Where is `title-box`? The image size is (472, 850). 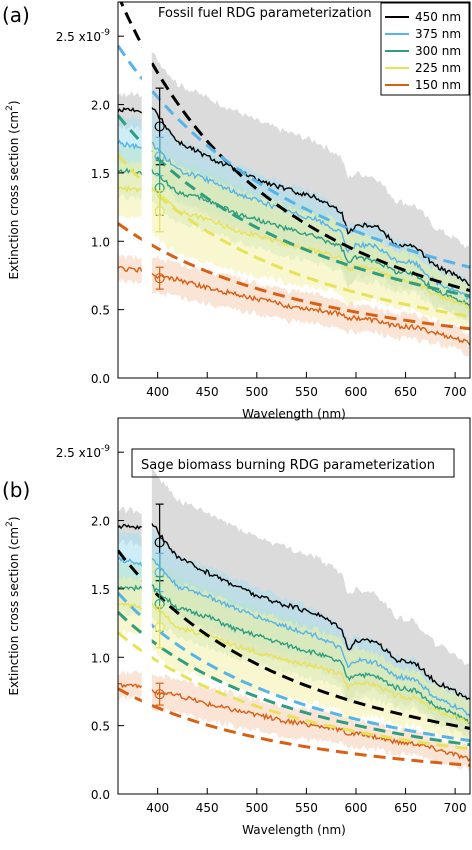
title-box is located at coordinates (293, 463).